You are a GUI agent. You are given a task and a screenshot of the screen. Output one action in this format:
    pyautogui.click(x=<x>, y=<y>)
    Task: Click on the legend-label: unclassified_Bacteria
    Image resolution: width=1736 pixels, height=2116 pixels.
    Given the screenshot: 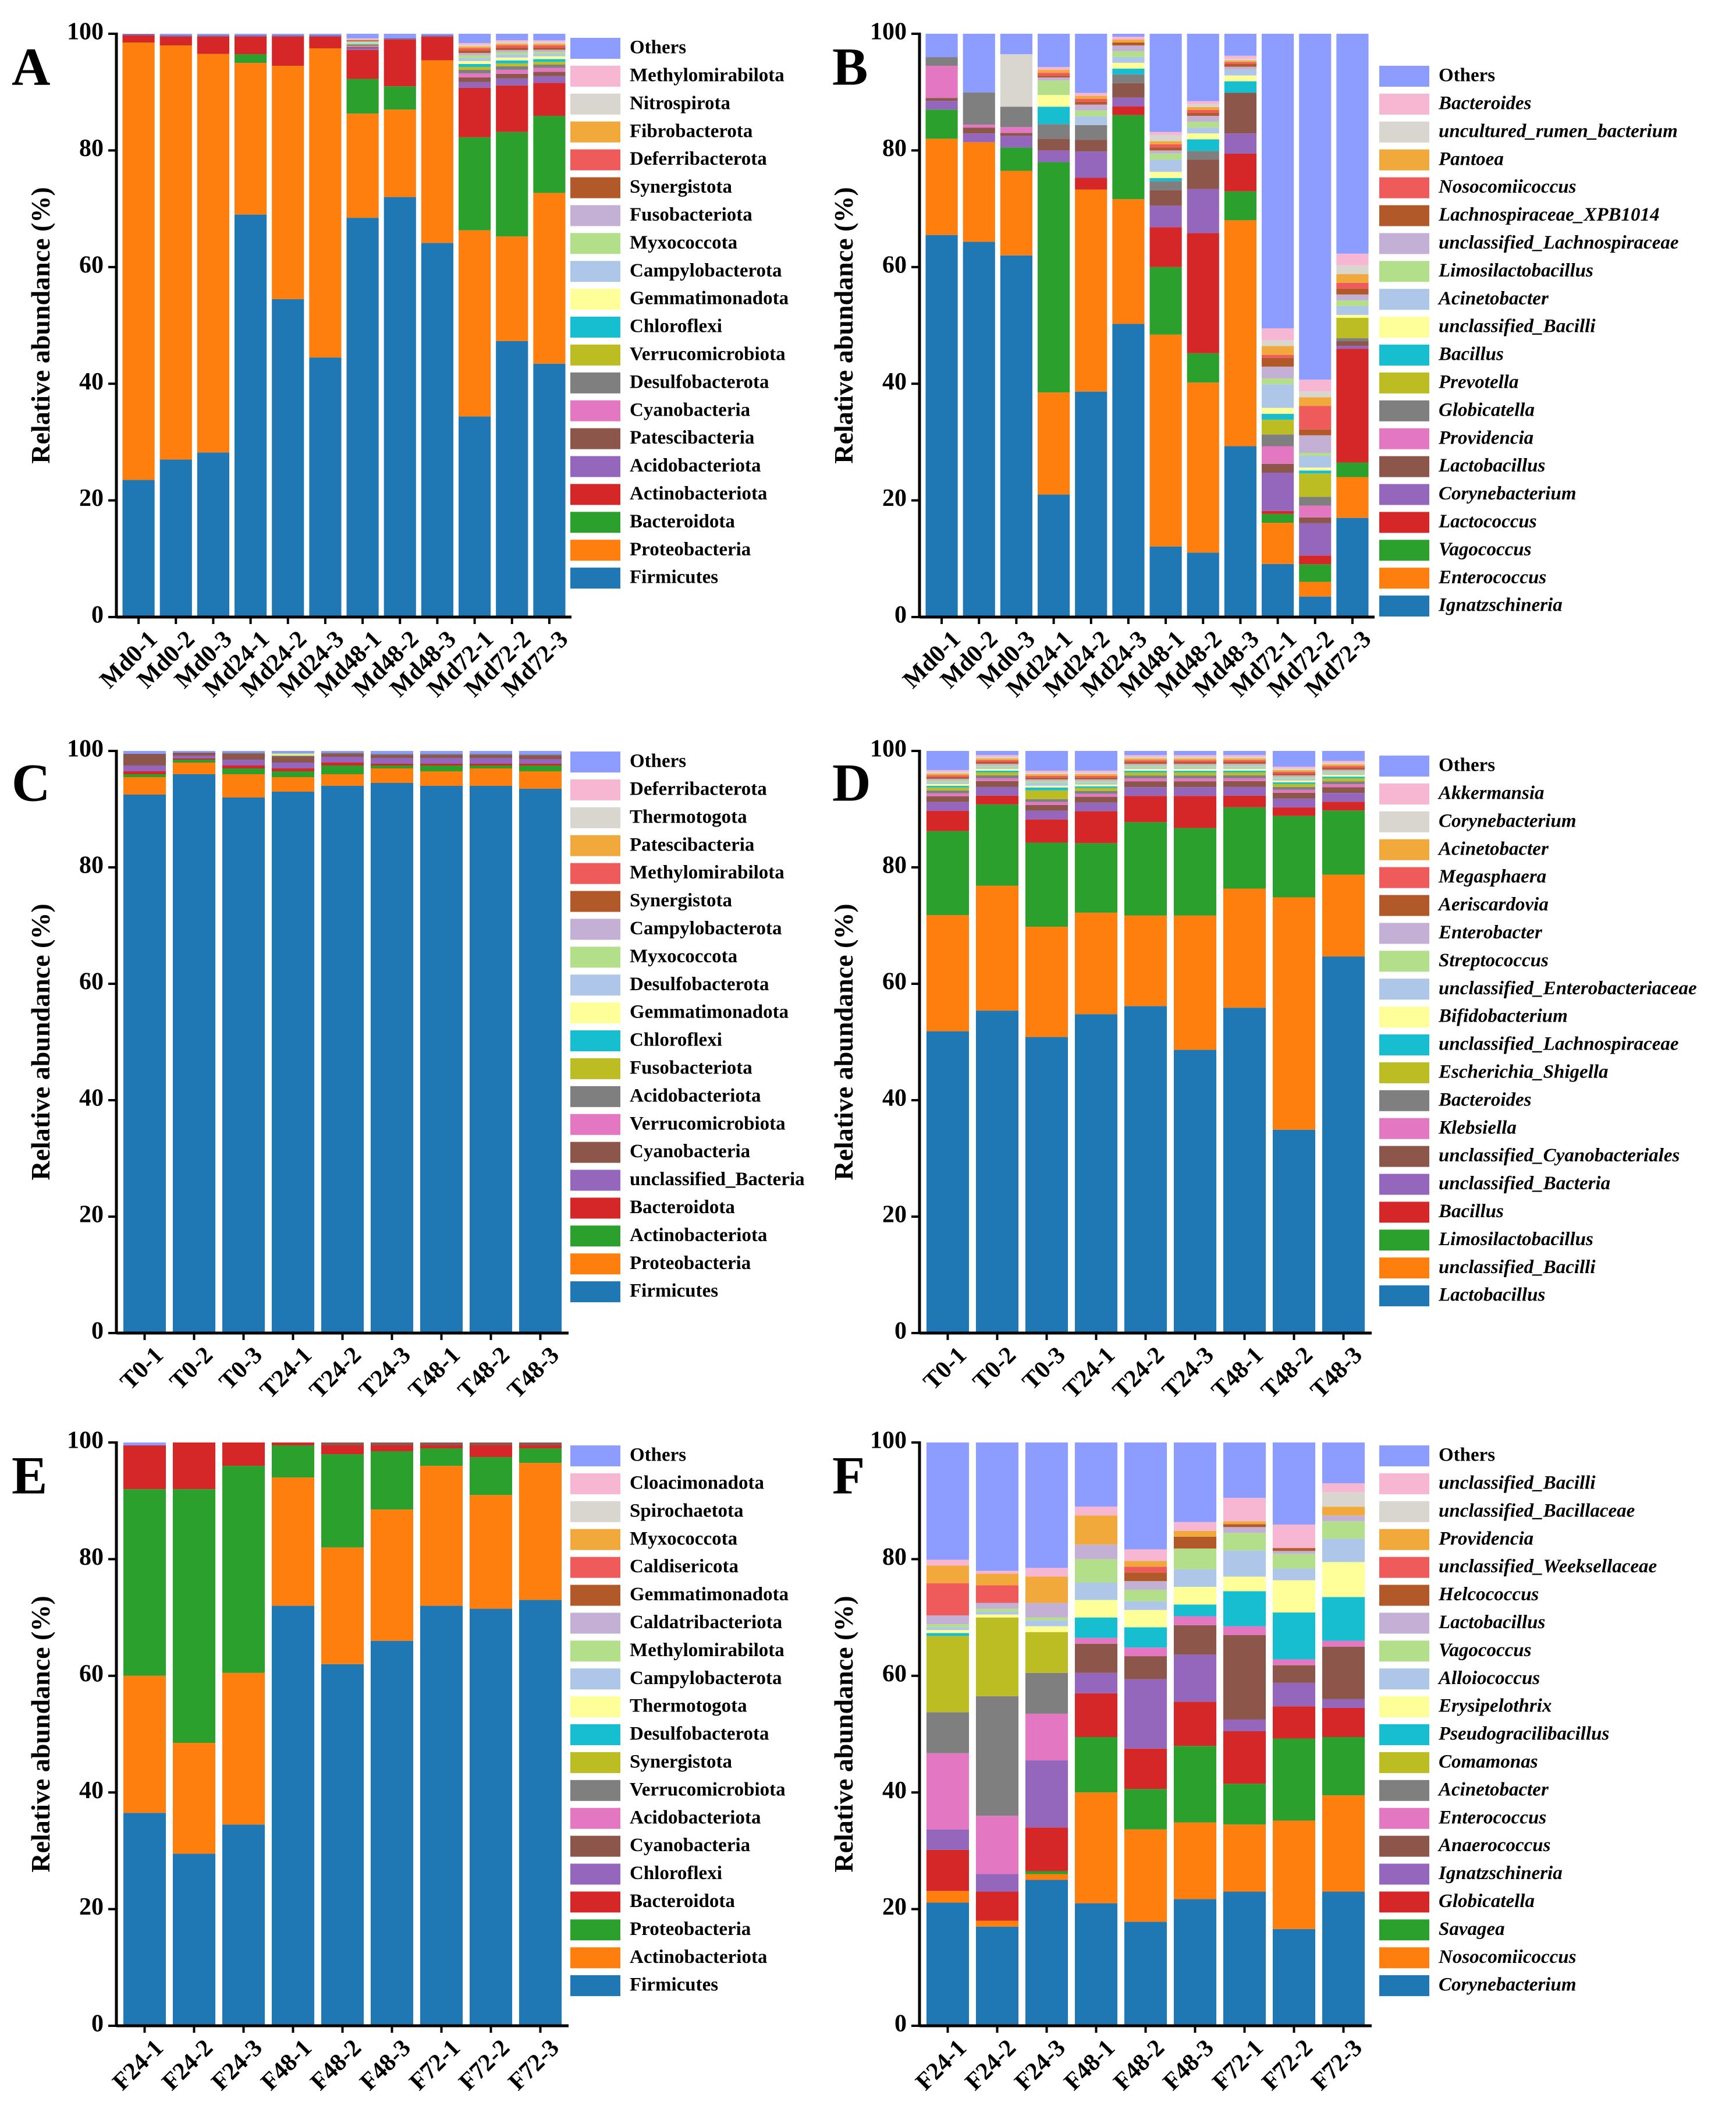 What is the action you would take?
    pyautogui.click(x=1524, y=1183)
    